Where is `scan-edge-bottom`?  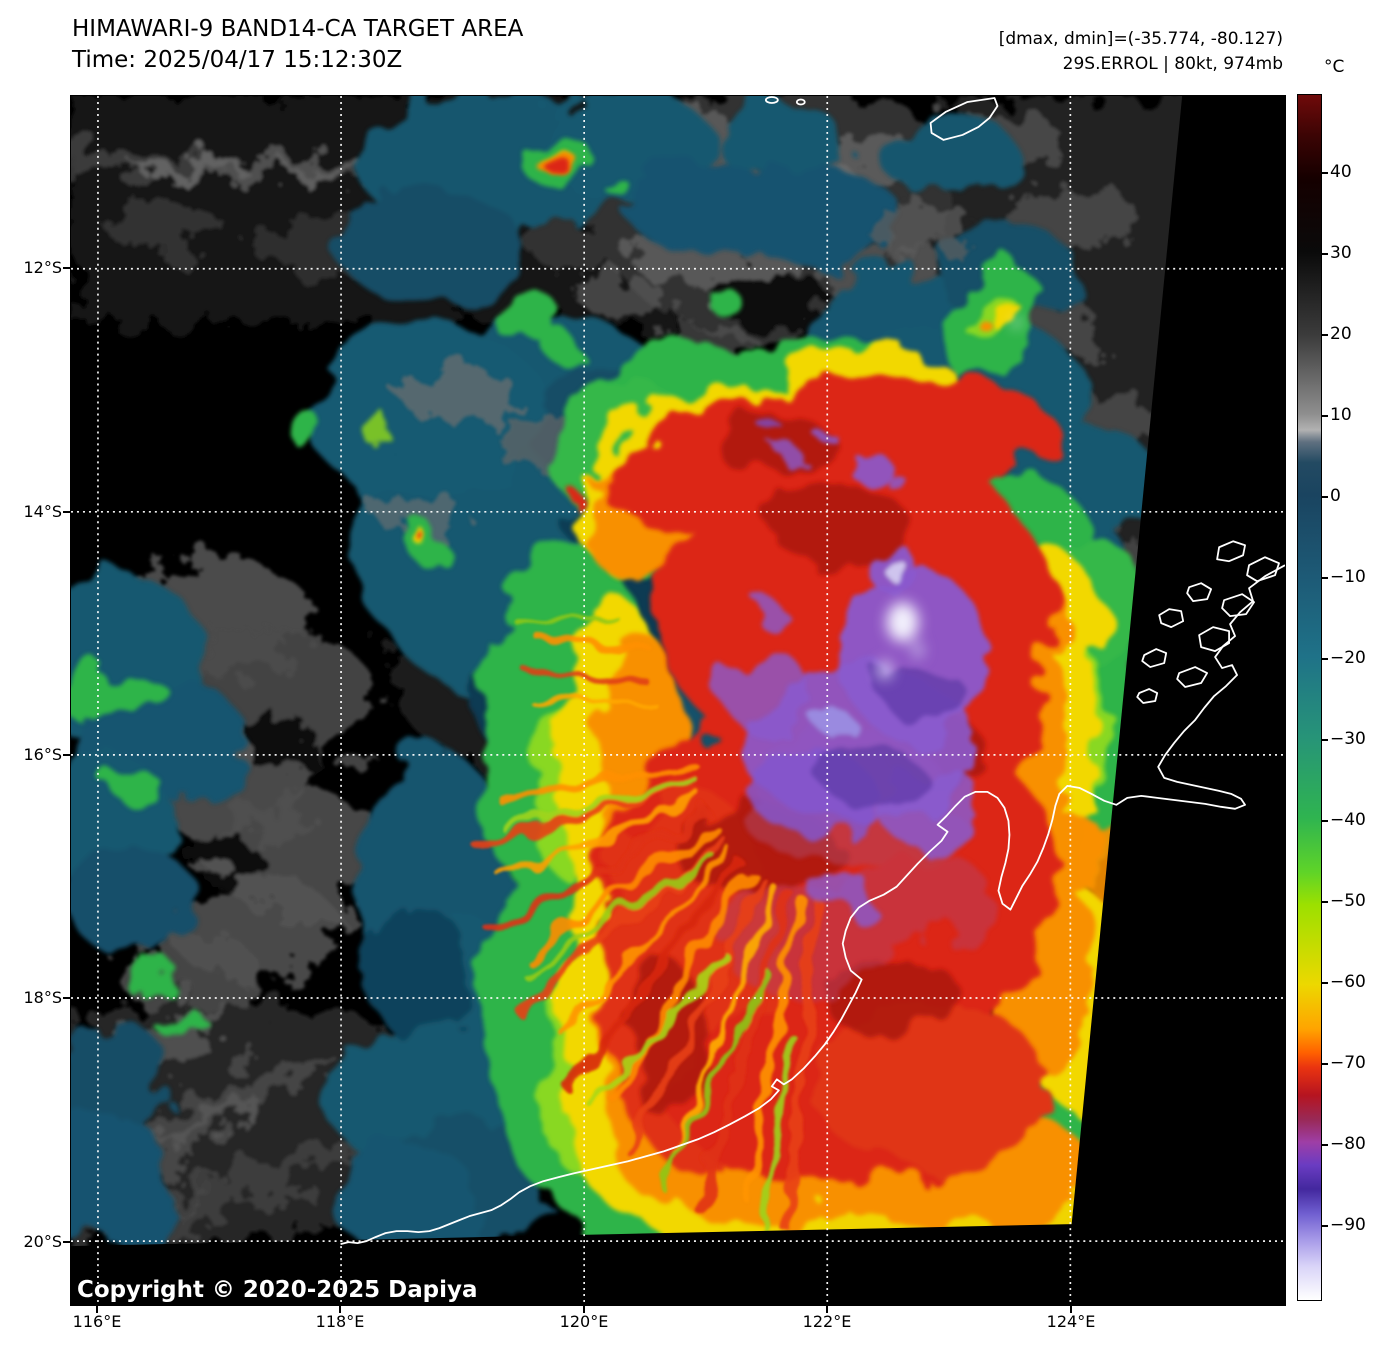
scan-edge-bottom is located at coordinates (678, 1264).